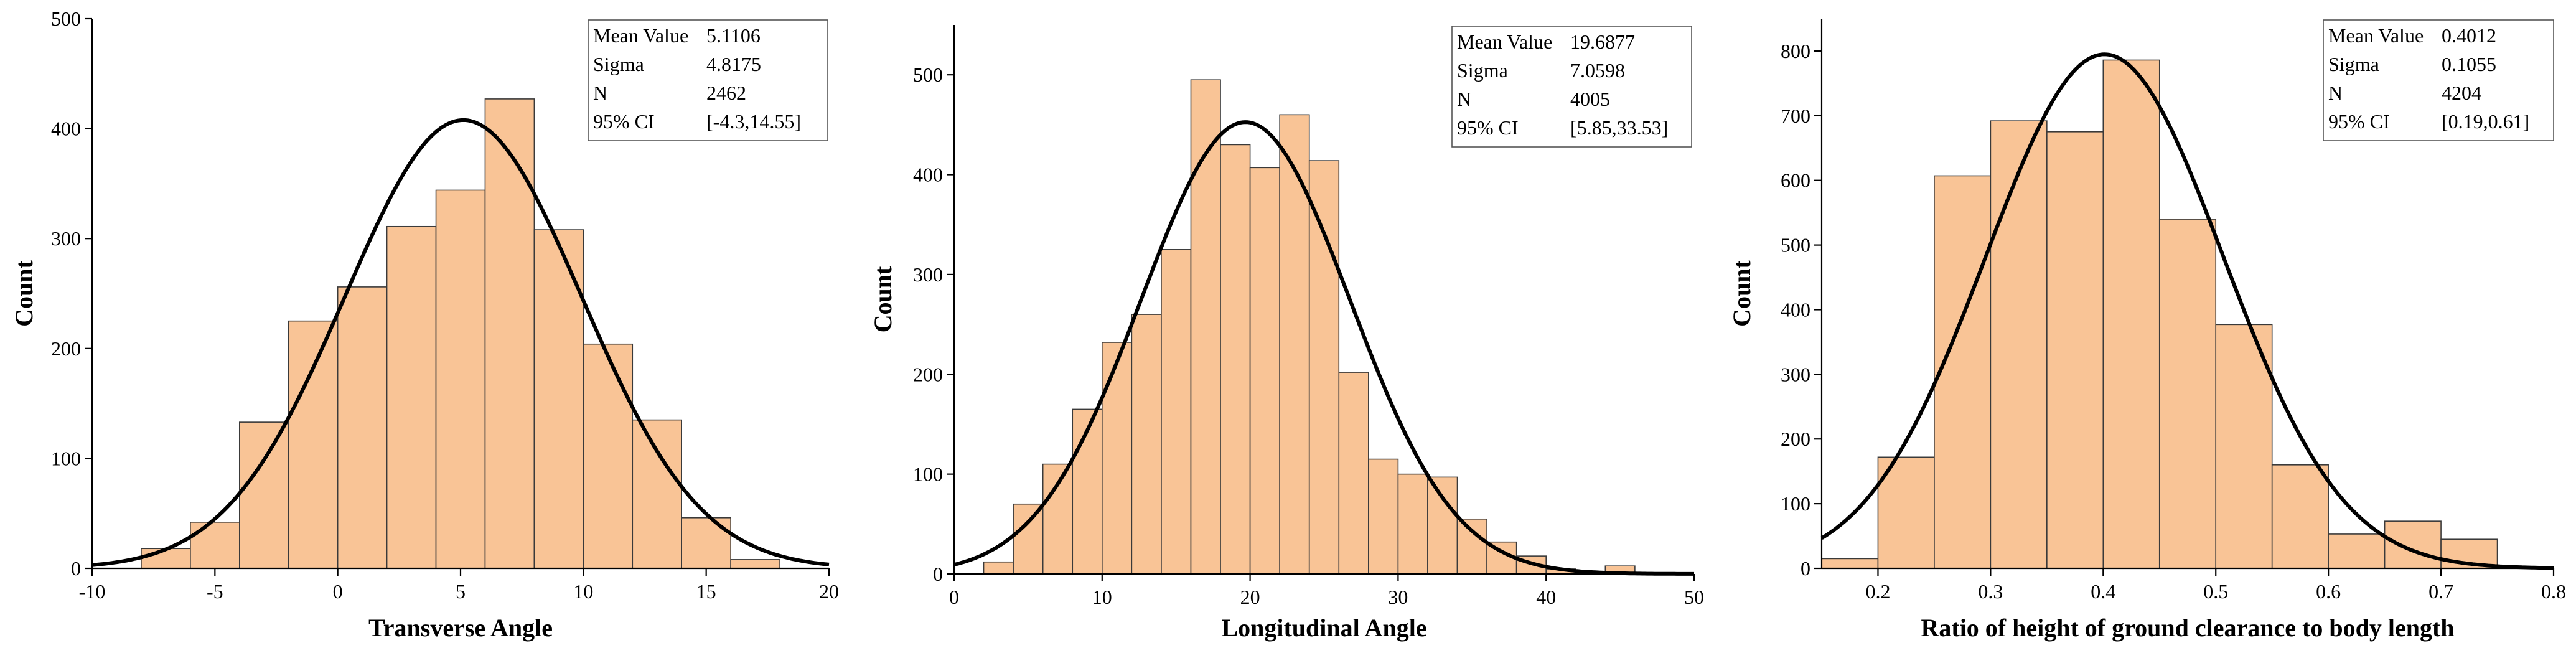  Describe the element at coordinates (2485, 121) in the screenshot. I see `stats-value: [0.19,0.61]` at that location.